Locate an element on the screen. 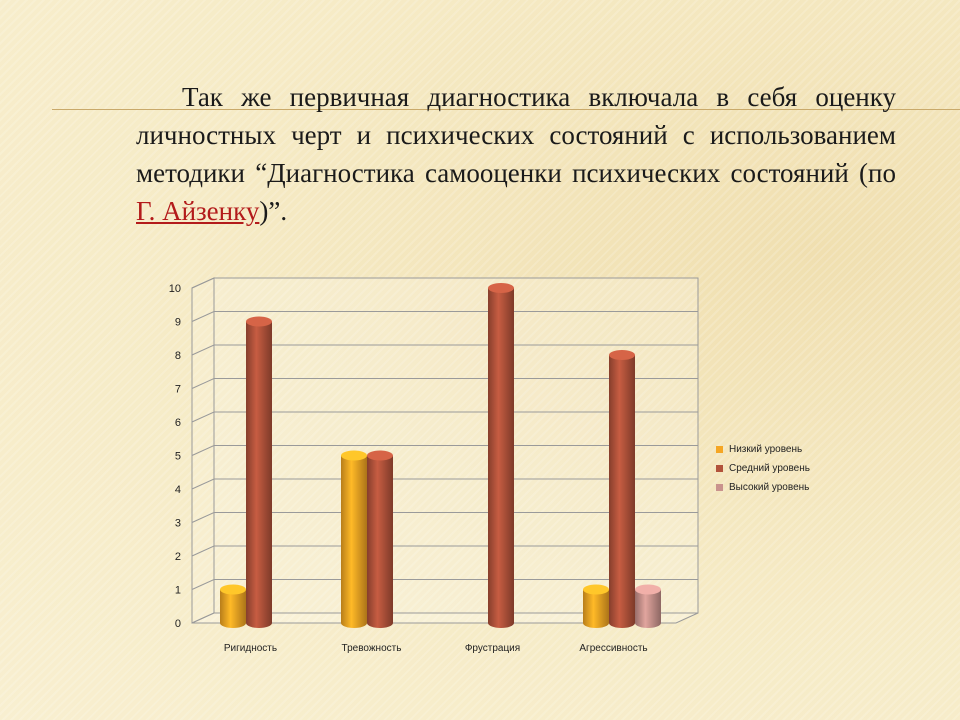 The height and width of the screenshot is (720, 960). bar-top-Фрустрация-Средний уровень is located at coordinates (501, 288).